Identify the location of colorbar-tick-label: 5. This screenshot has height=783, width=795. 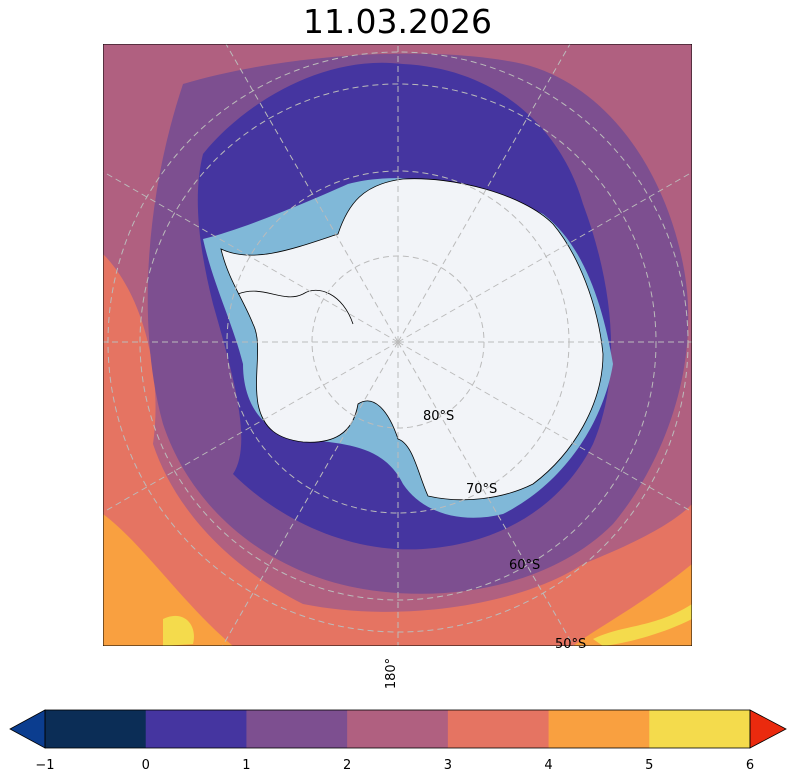
(649, 765).